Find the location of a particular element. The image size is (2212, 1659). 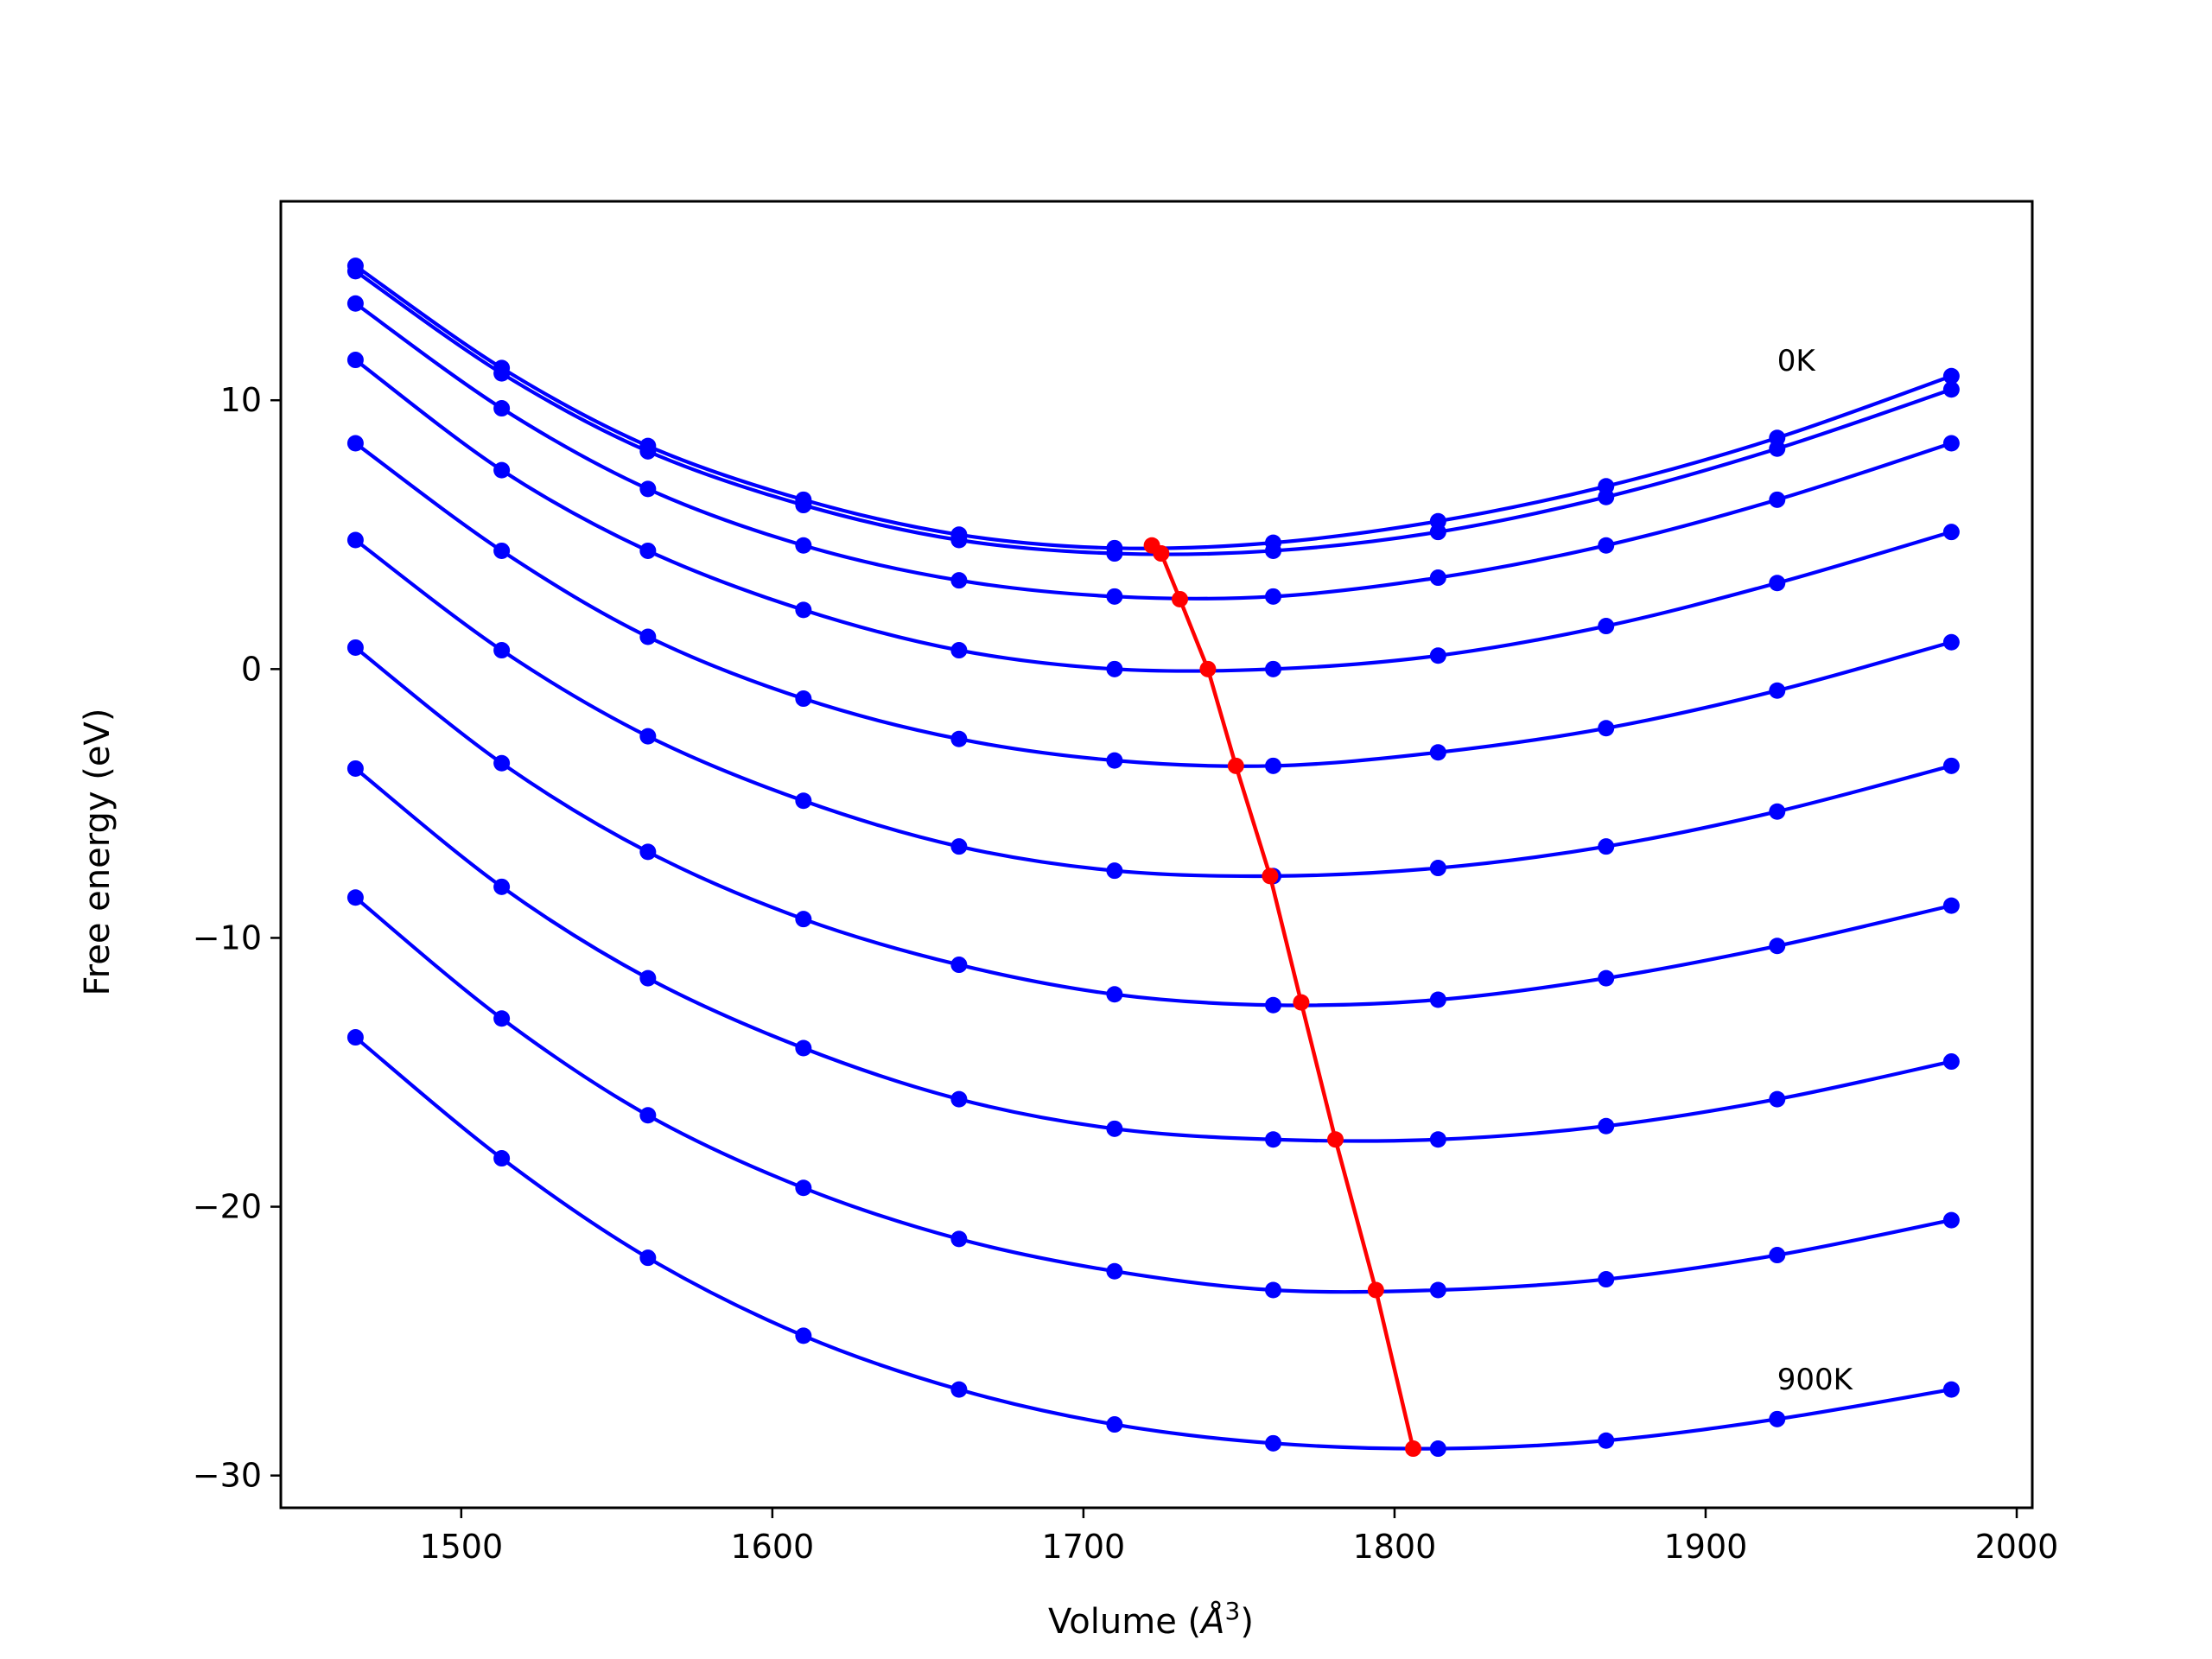

x-axis-title: Volume (Å3) is located at coordinates (1151, 1619).